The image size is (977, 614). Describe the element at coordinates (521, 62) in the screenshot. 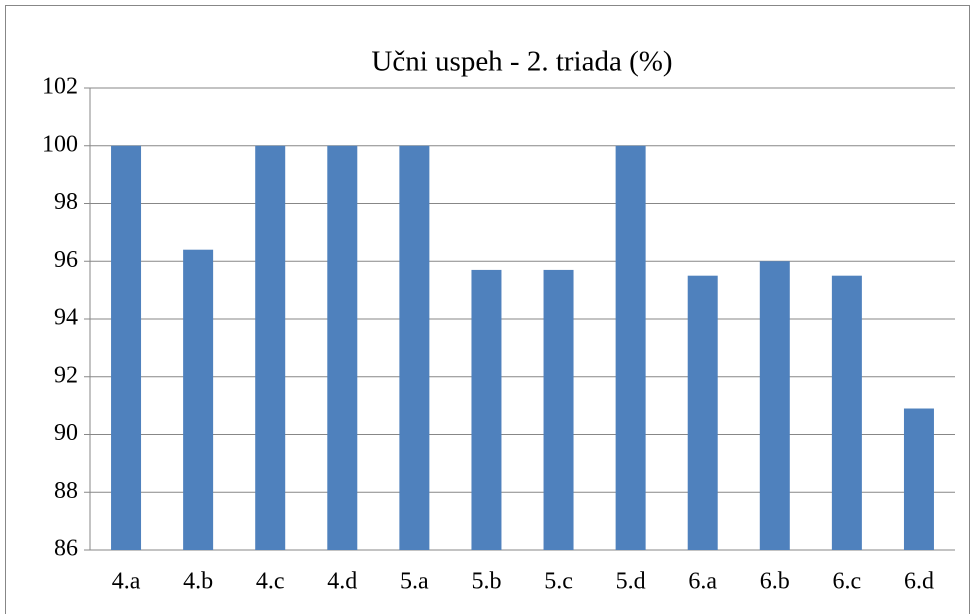

I see `chart-title: Učni uspeh - 2. triada (%)` at that location.